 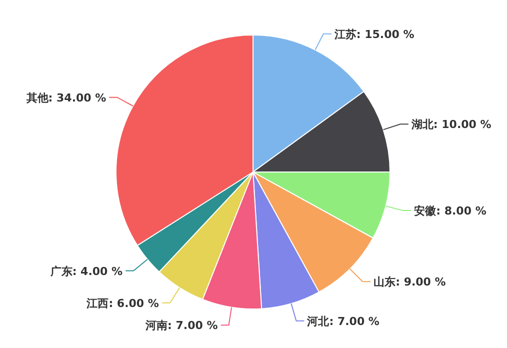 What do you see at coordinates (181, 325) in the screenshot?
I see `slice-label: 河南: 7.00 %` at bounding box center [181, 325].